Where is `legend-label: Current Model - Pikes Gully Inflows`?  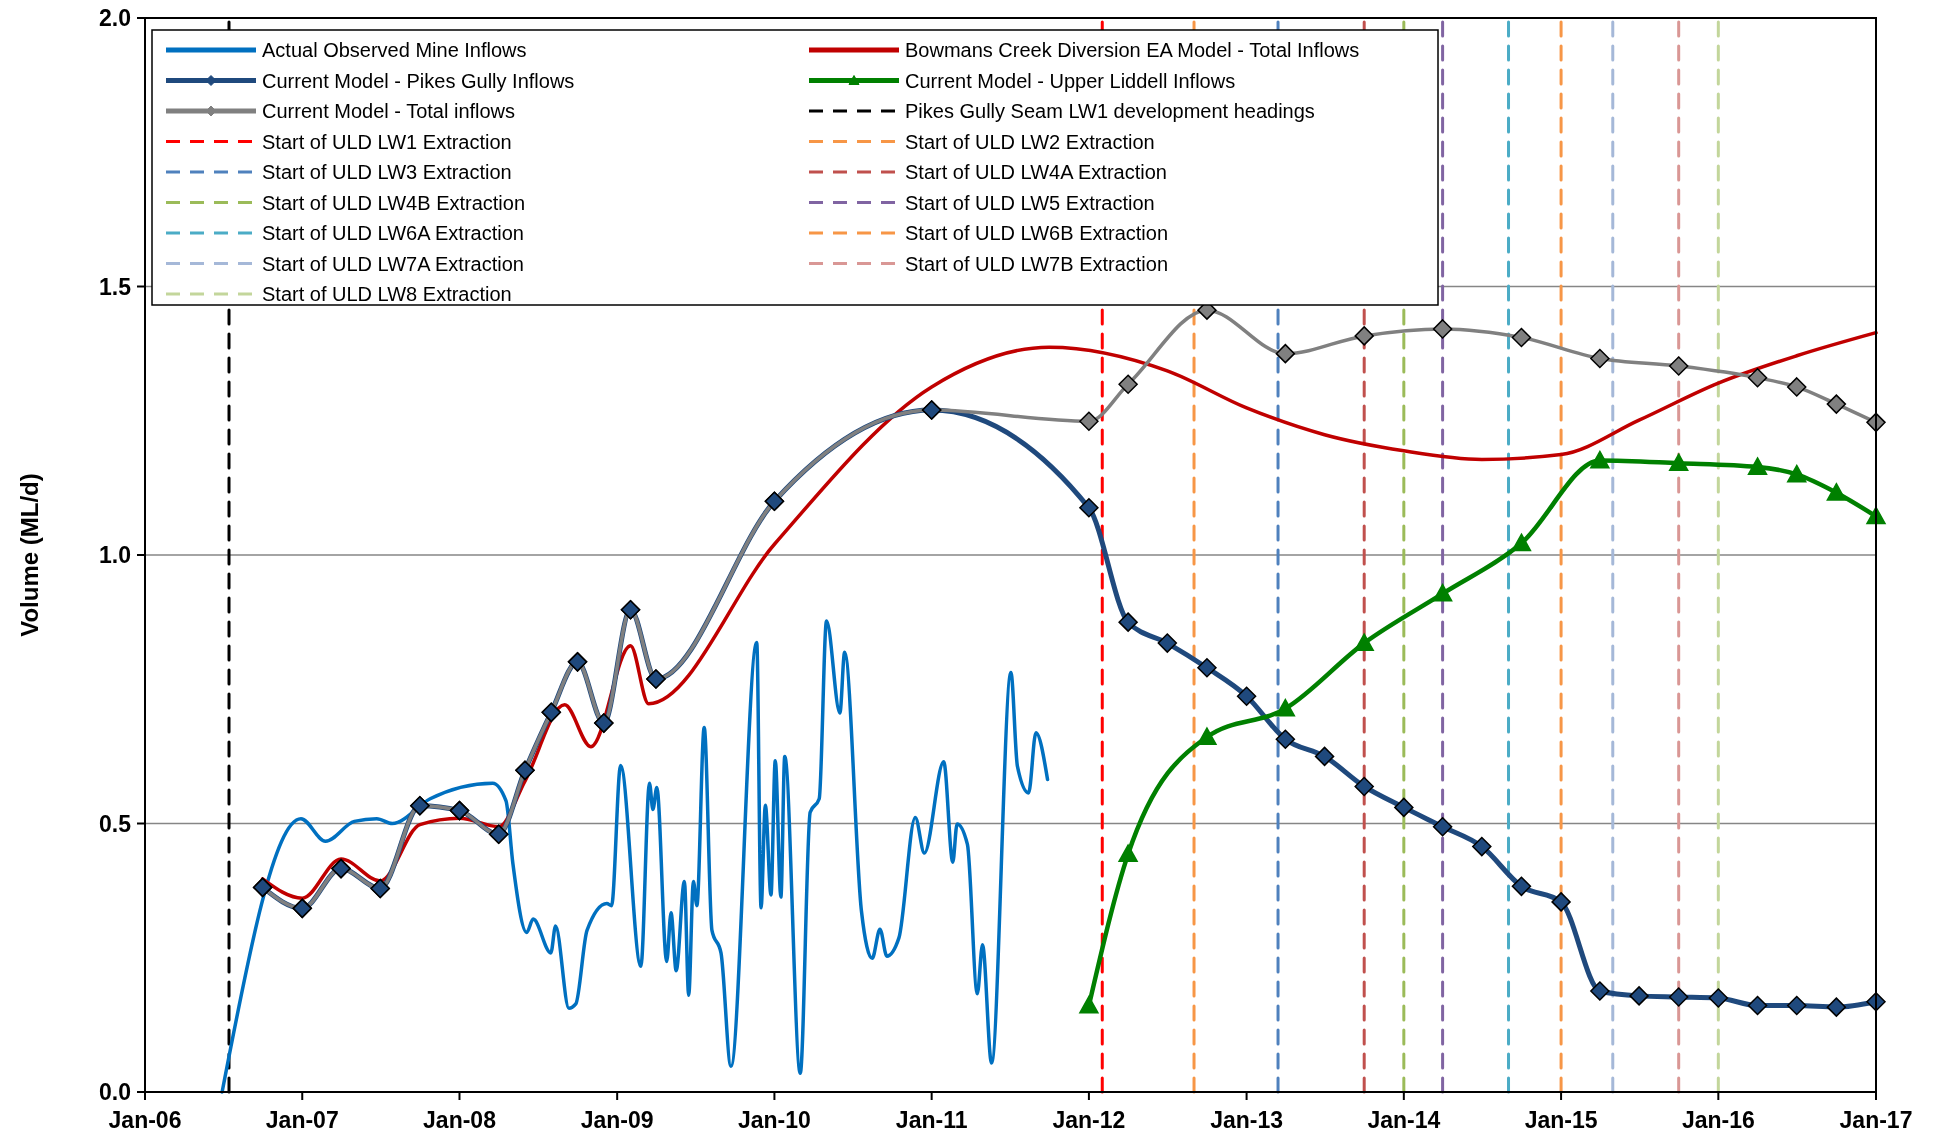 legend-label: Current Model - Pikes Gully Inflows is located at coordinates (418, 80).